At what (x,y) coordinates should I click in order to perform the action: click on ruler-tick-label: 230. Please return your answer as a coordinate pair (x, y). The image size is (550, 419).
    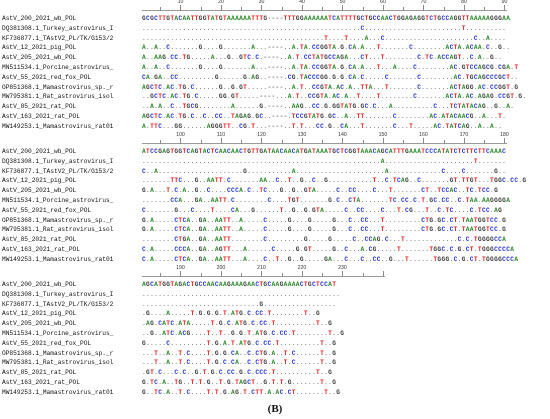
    Looking at the image, I should click on (342, 268).